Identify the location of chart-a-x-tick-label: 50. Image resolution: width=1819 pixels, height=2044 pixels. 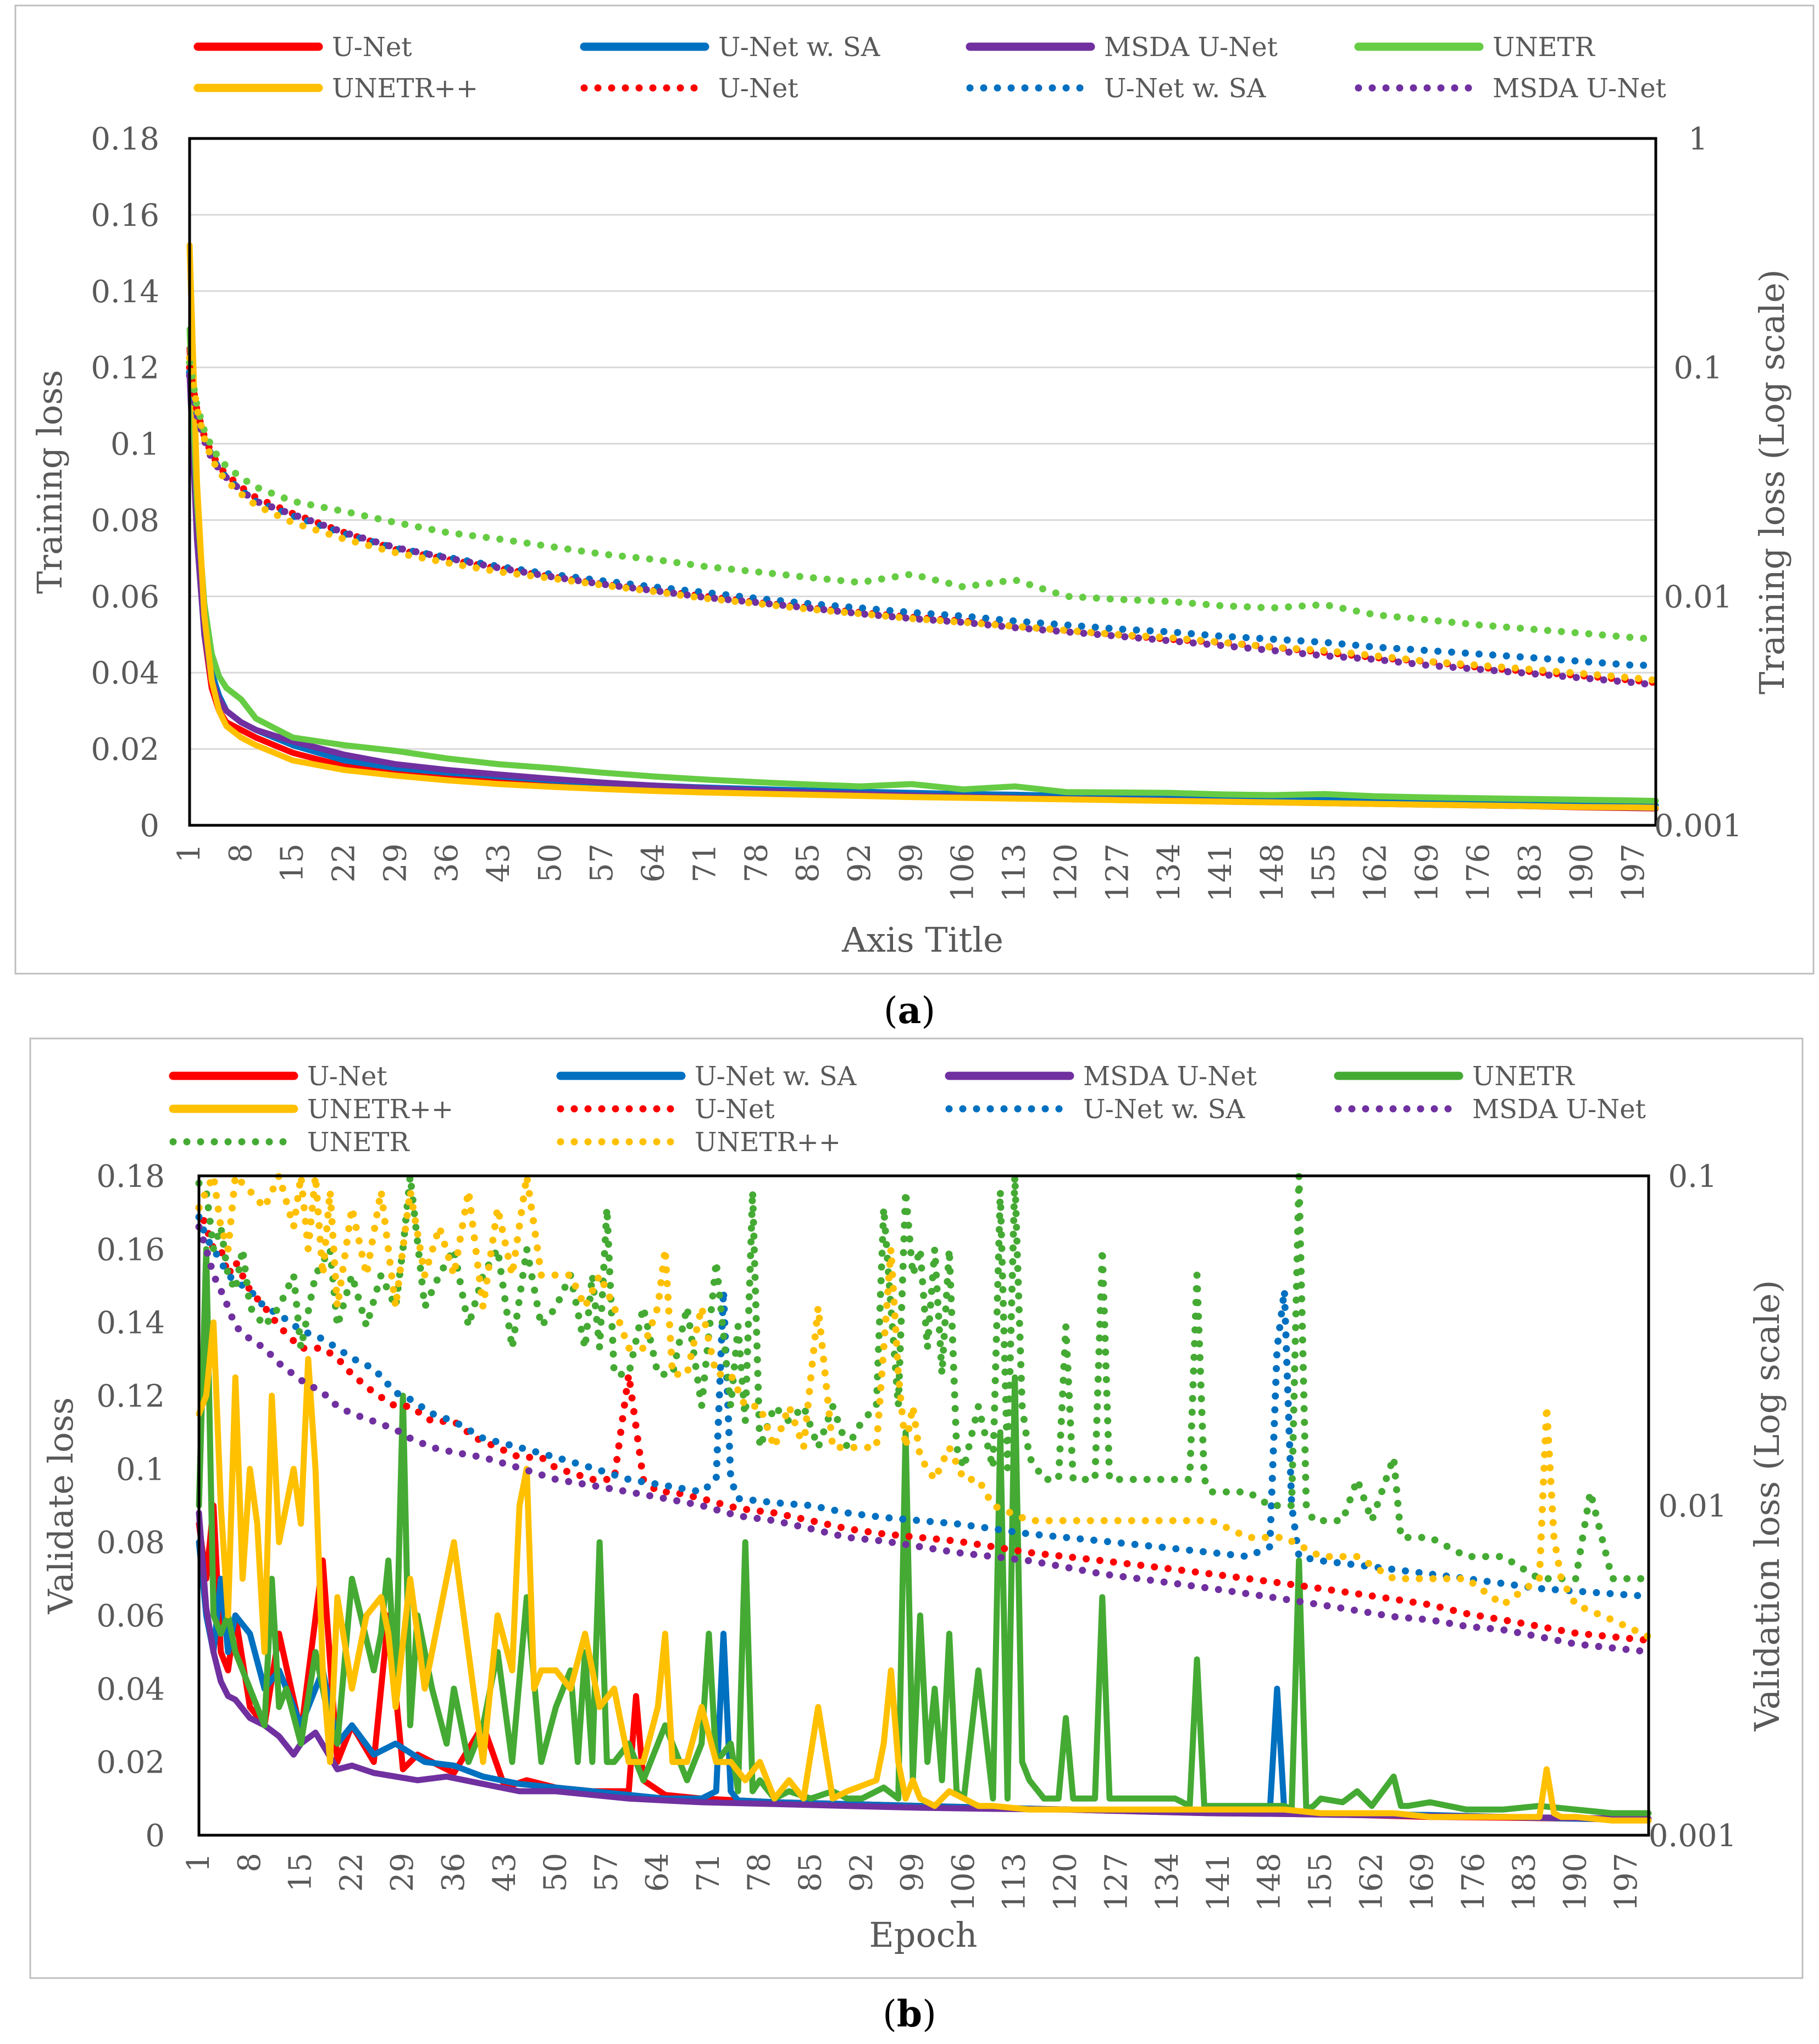
(551, 862).